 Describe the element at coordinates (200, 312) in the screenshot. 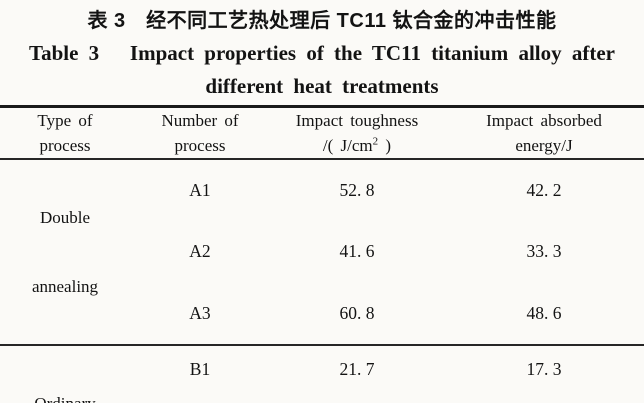

I see `process-number-cell: A3` at that location.